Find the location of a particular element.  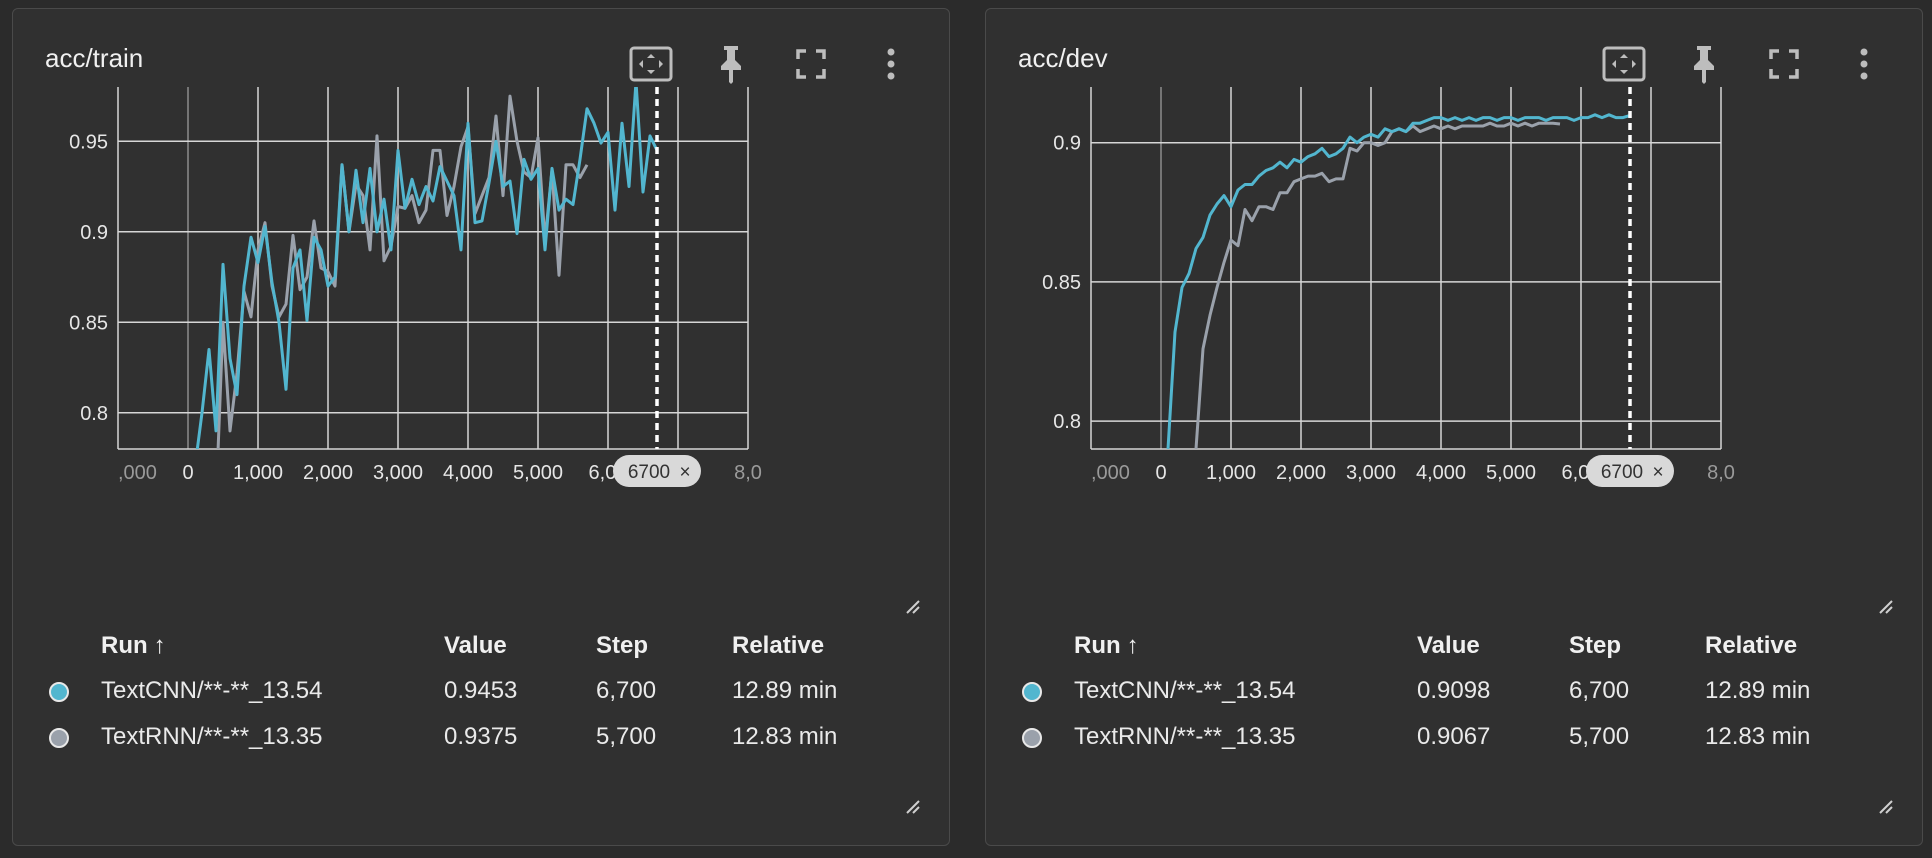

more-vert-icon is located at coordinates (891, 64).